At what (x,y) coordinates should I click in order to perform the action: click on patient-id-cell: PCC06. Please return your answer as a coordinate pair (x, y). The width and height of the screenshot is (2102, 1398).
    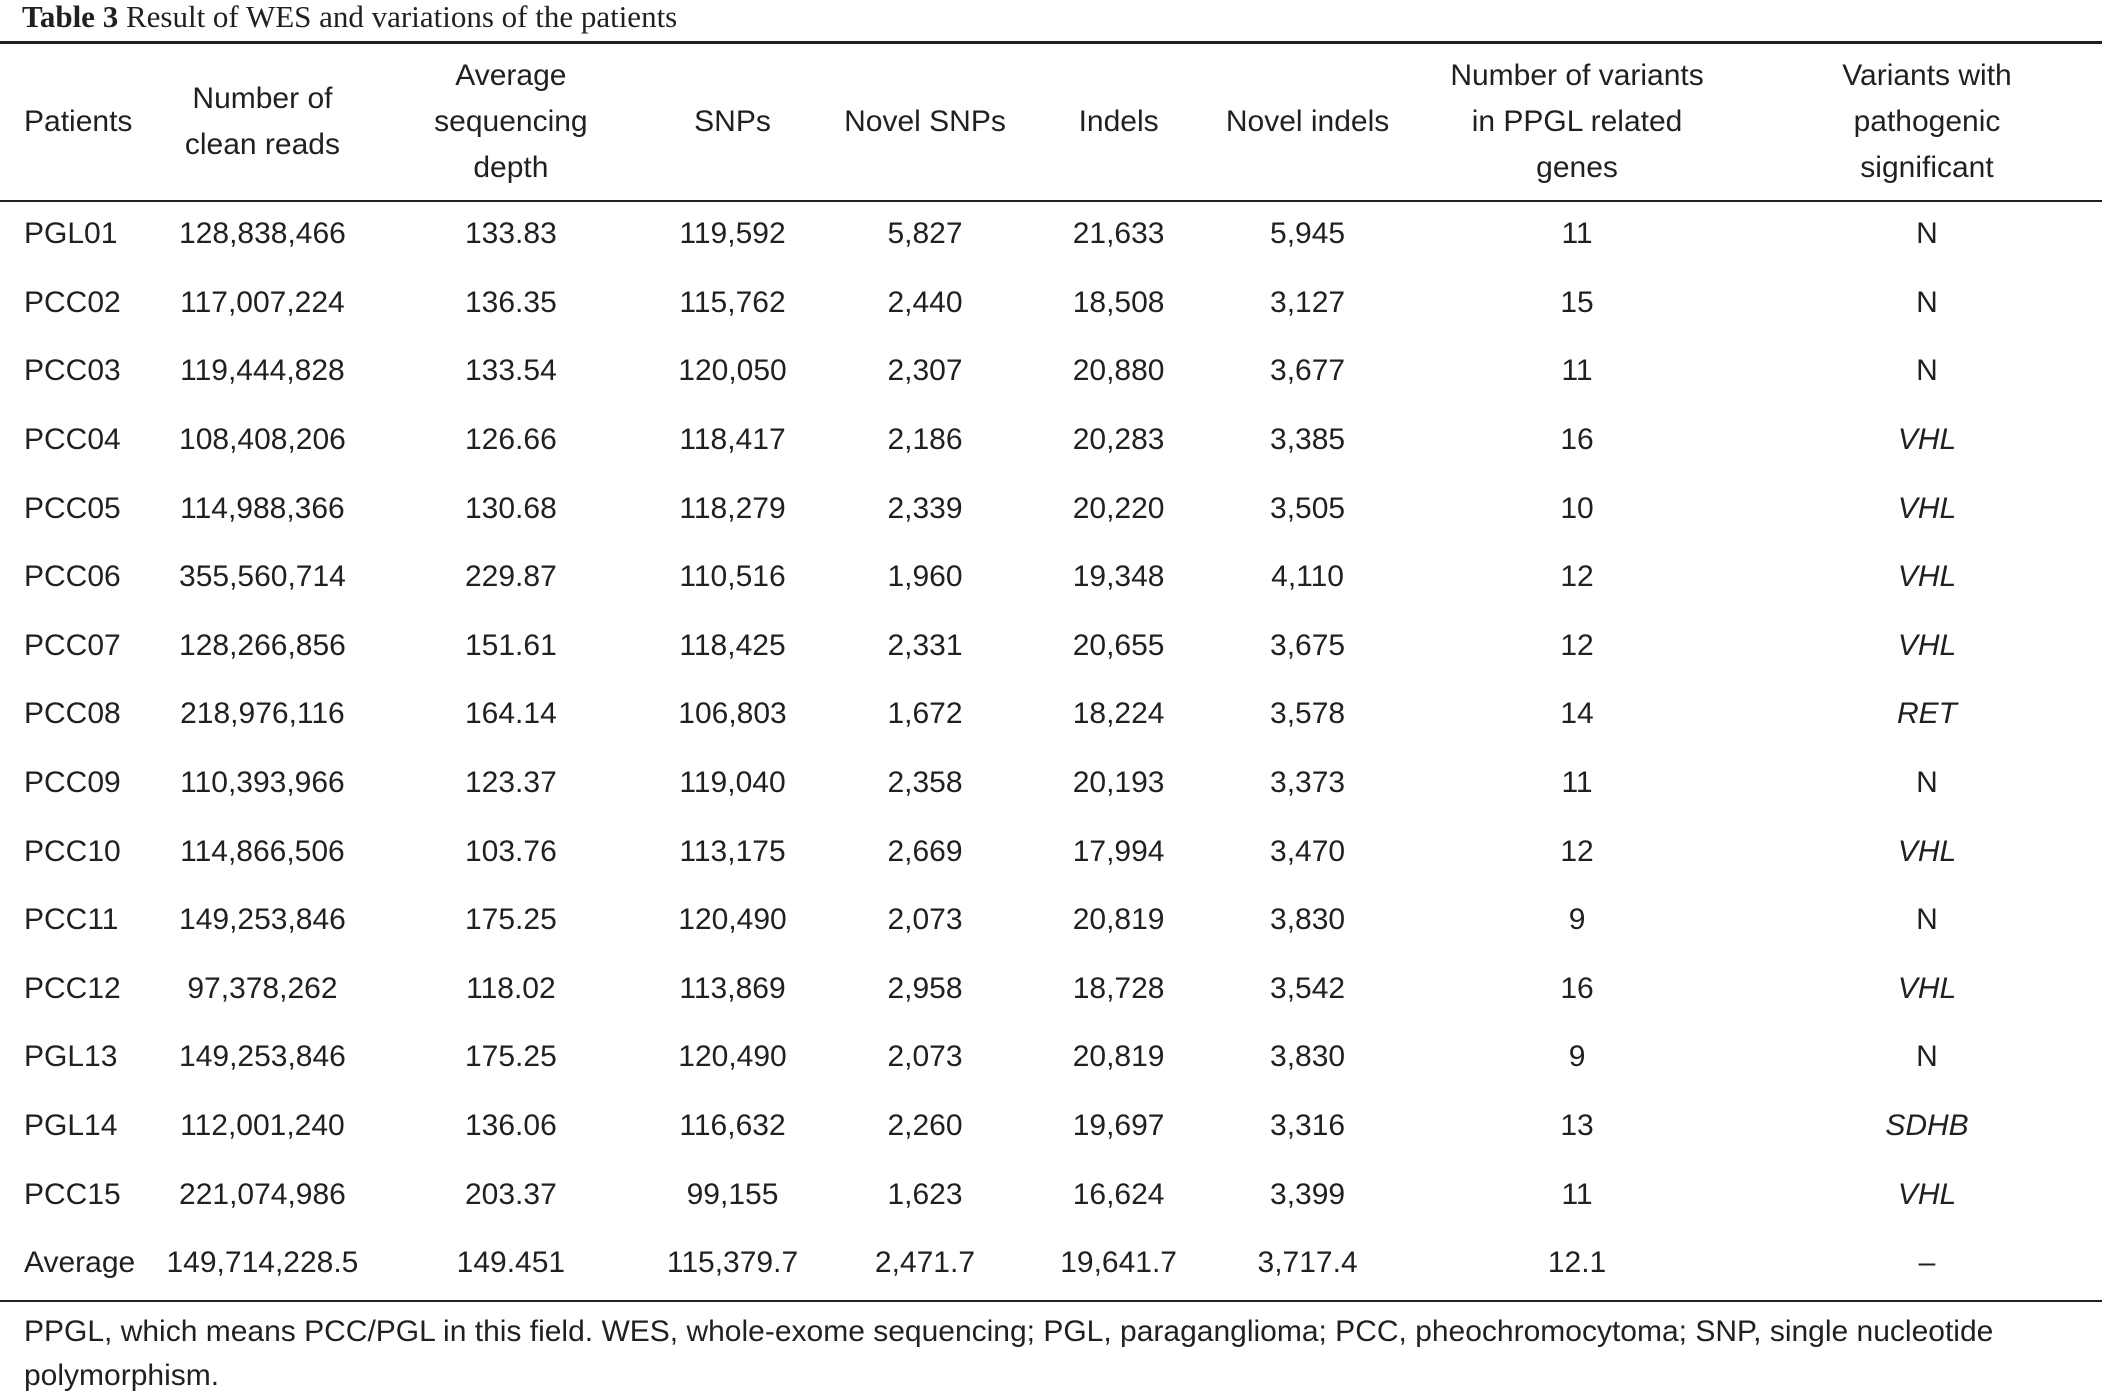
    Looking at the image, I should click on (72, 577).